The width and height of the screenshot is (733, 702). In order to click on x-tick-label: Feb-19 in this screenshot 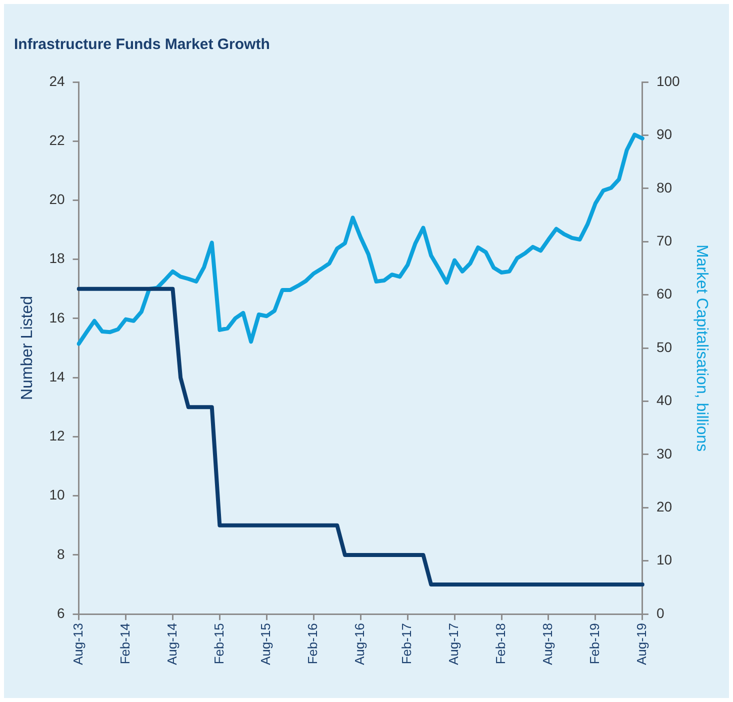, I will do `click(594, 643)`.